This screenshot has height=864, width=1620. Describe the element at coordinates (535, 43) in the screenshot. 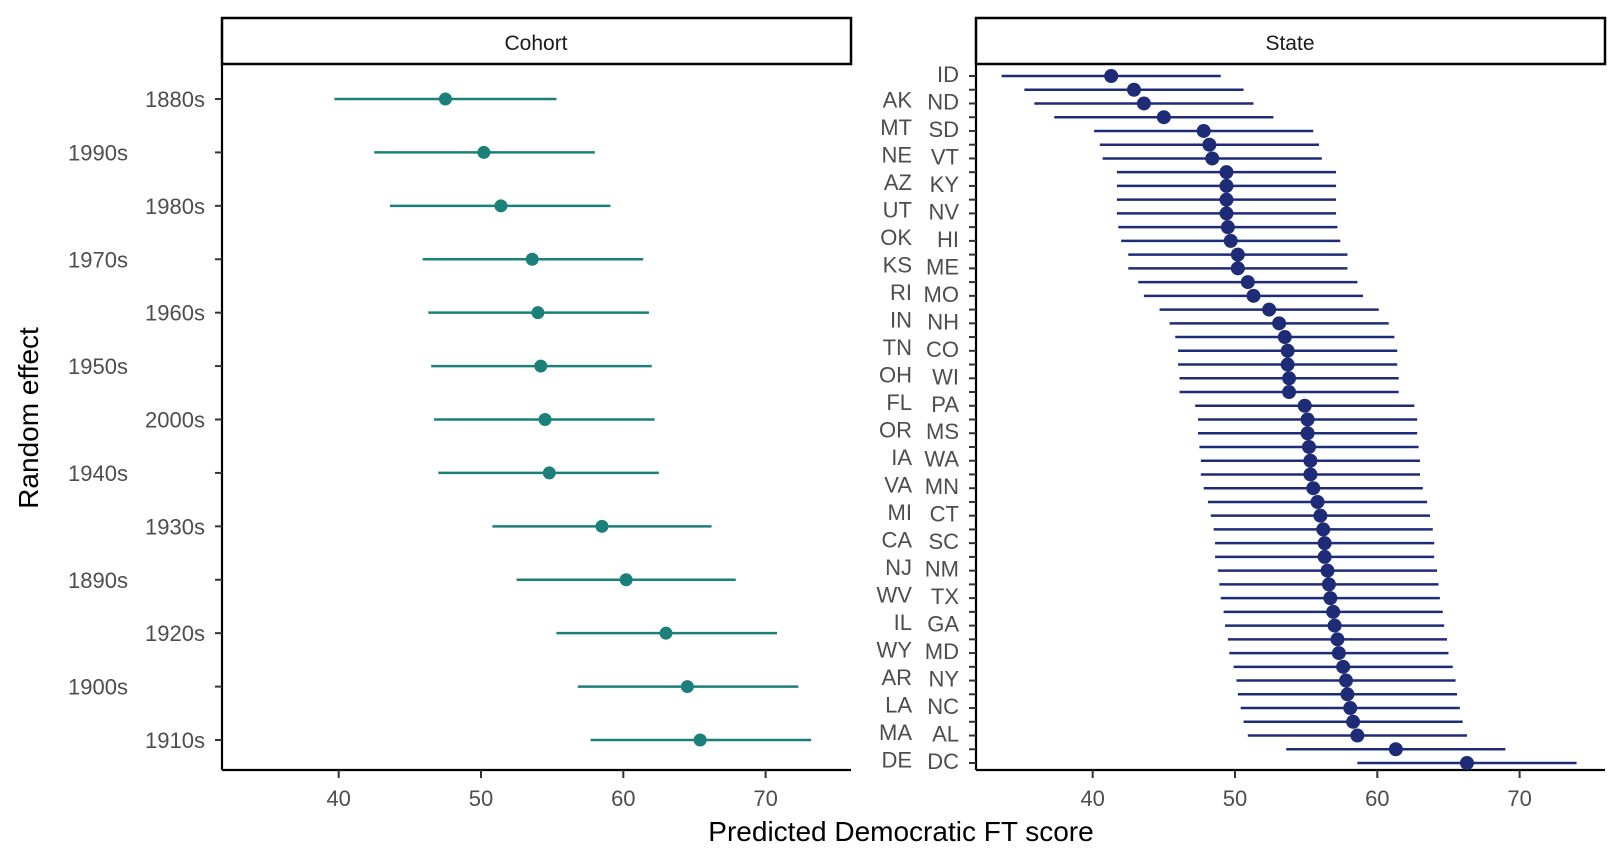

I see `strip-cohort-label: Cohort` at that location.